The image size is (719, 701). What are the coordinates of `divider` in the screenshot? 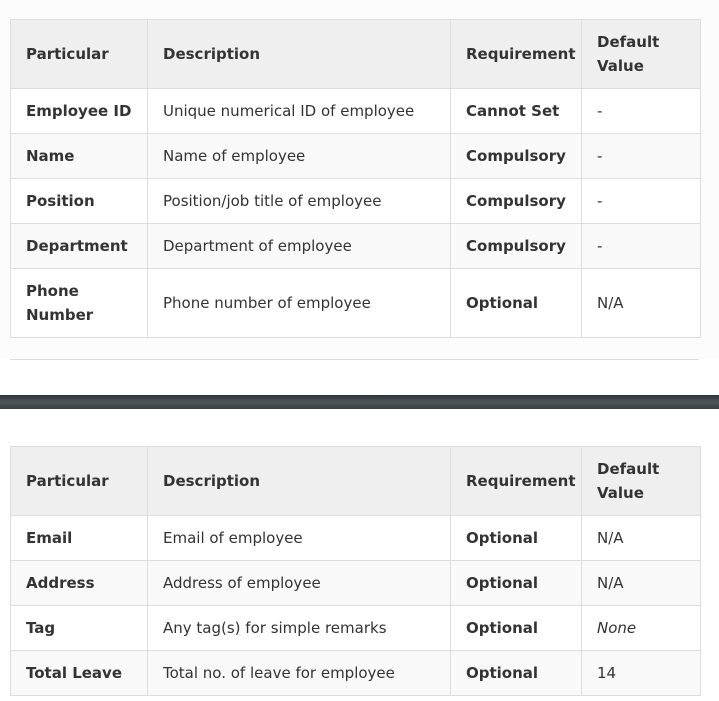 It's located at (354, 359).